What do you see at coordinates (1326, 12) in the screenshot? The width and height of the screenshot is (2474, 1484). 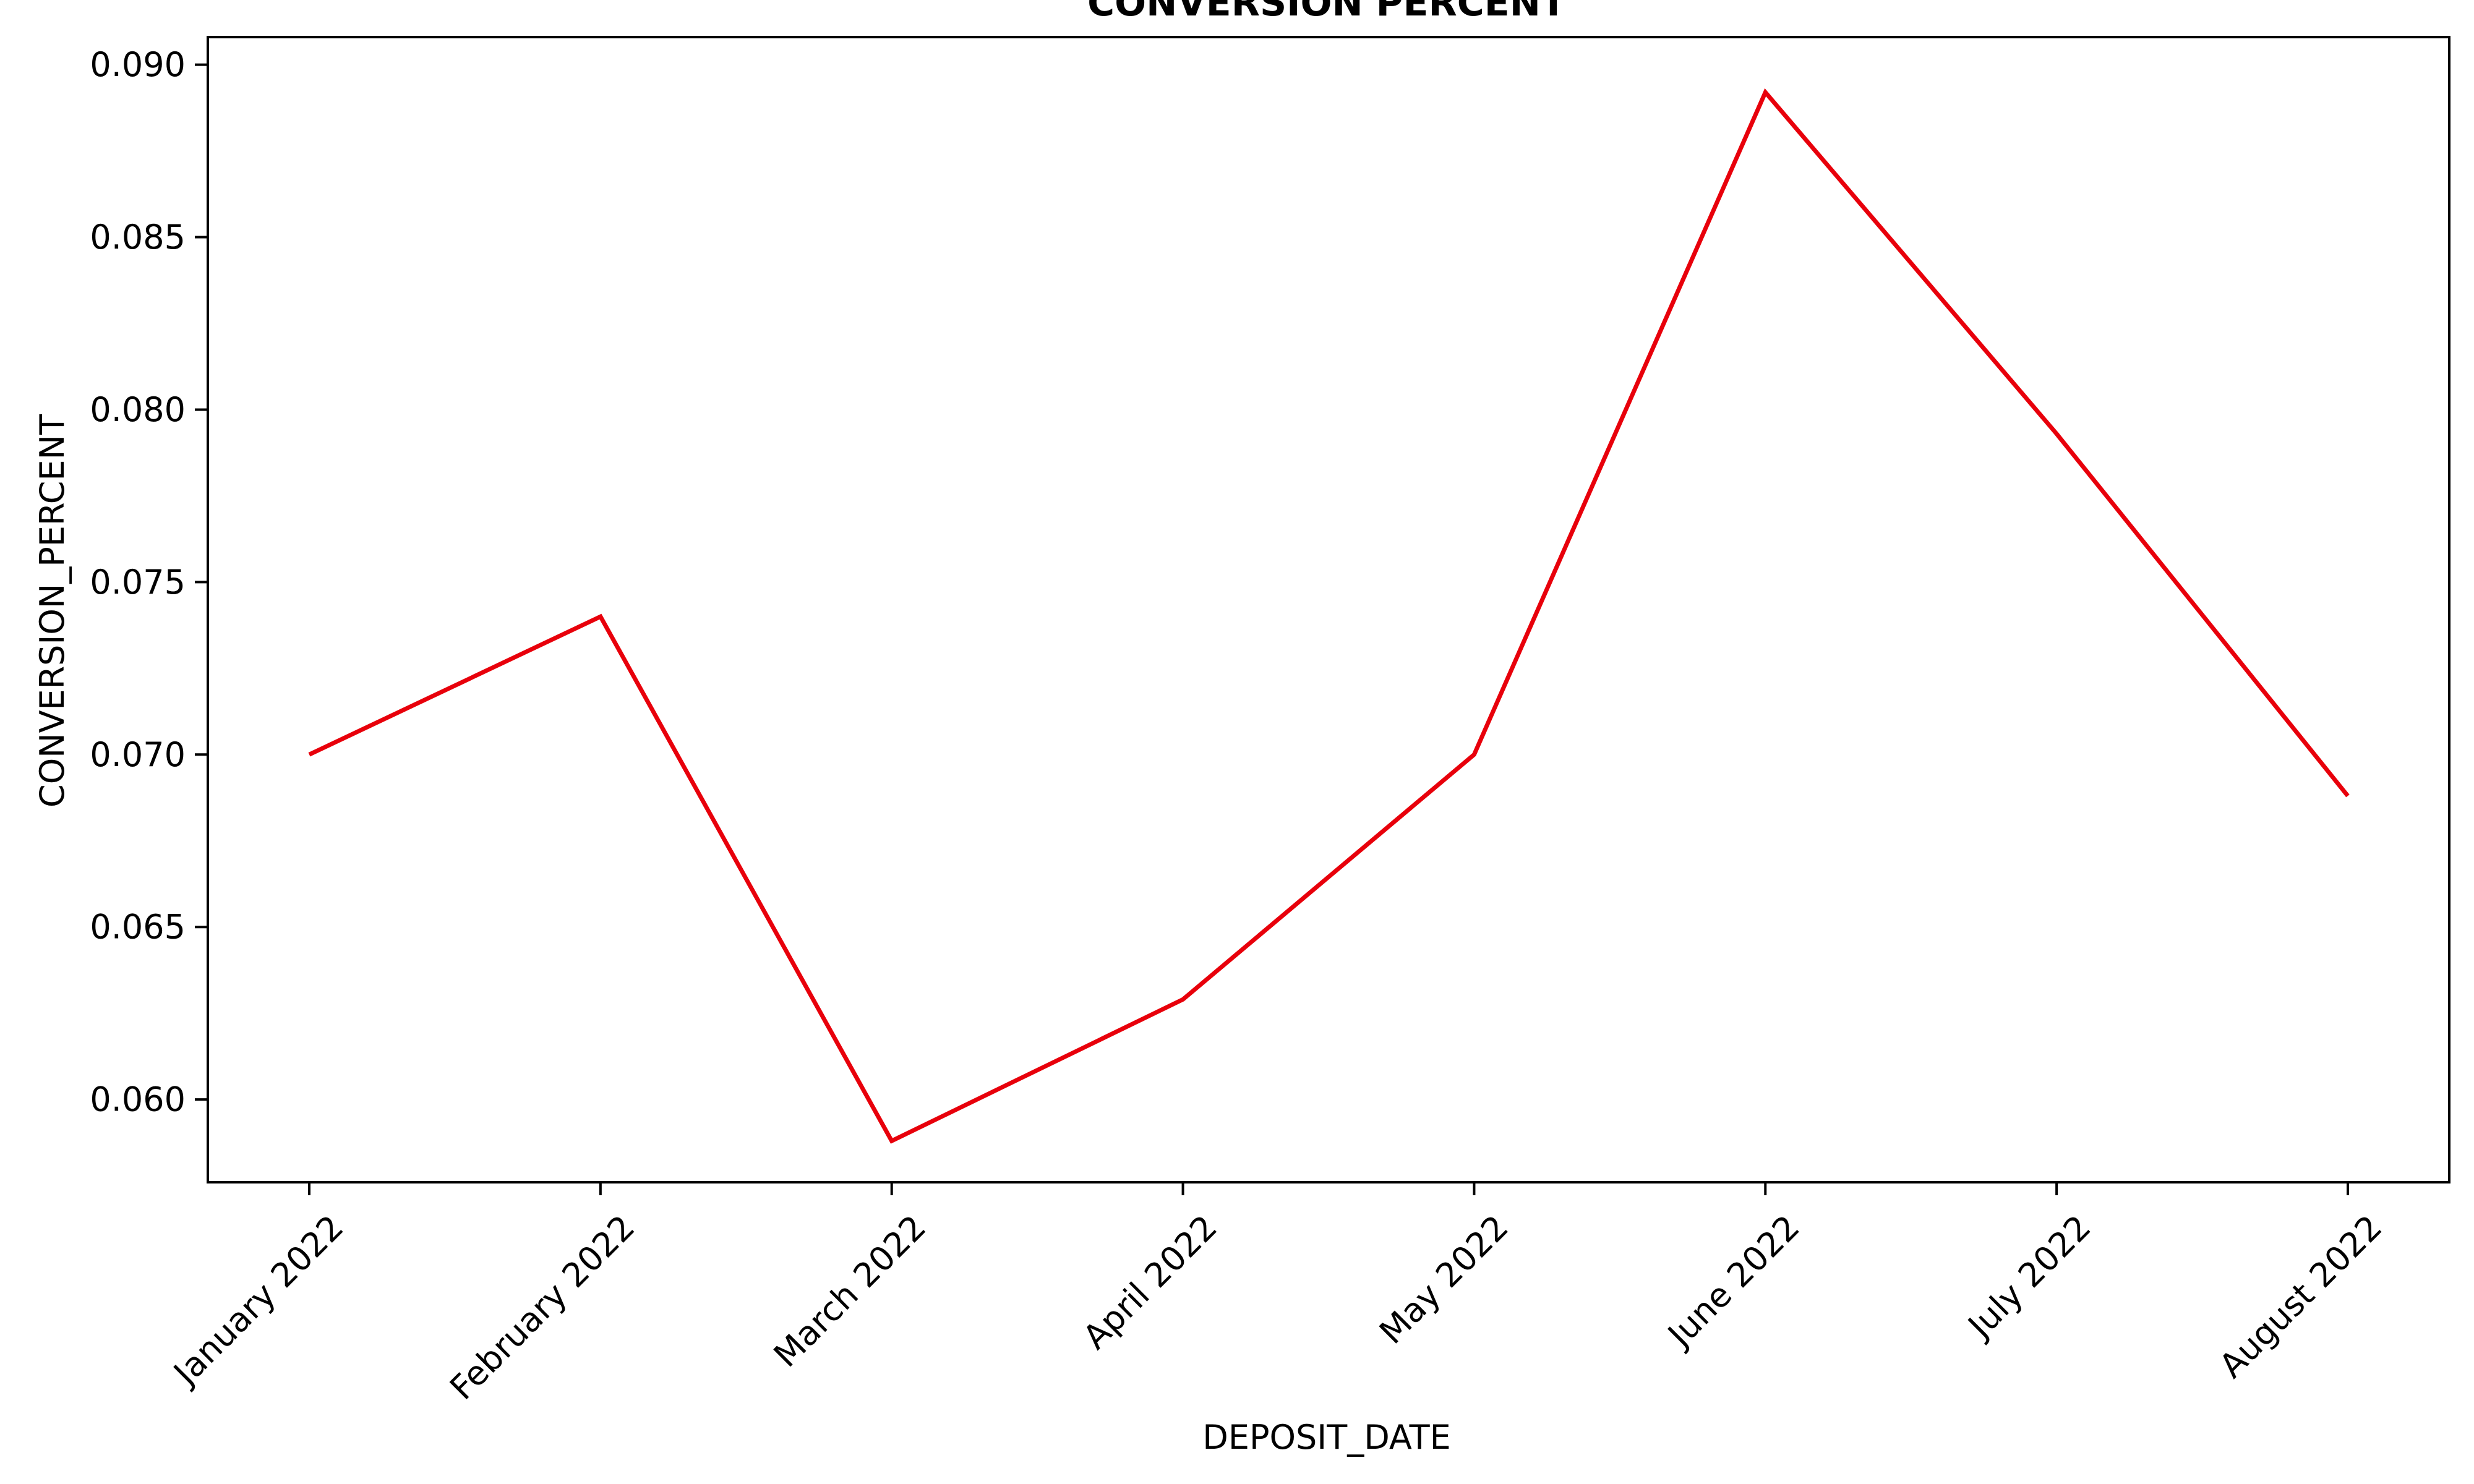 I see `chart-title: CONVERSION PERCENT` at bounding box center [1326, 12].